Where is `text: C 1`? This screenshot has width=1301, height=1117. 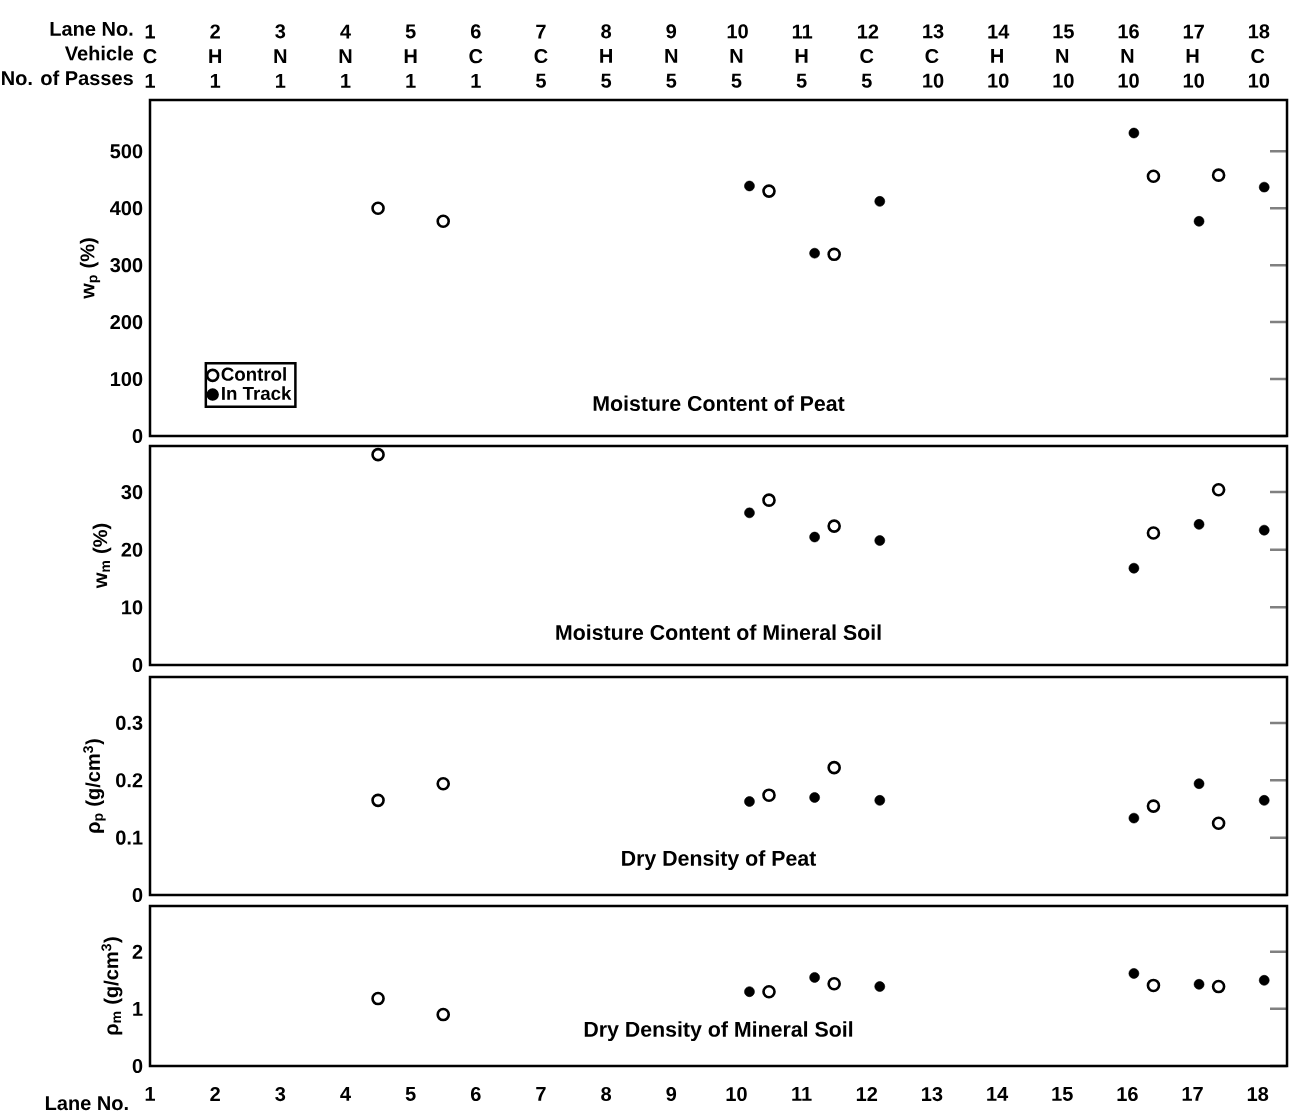 text: C 1 is located at coordinates (476, 68).